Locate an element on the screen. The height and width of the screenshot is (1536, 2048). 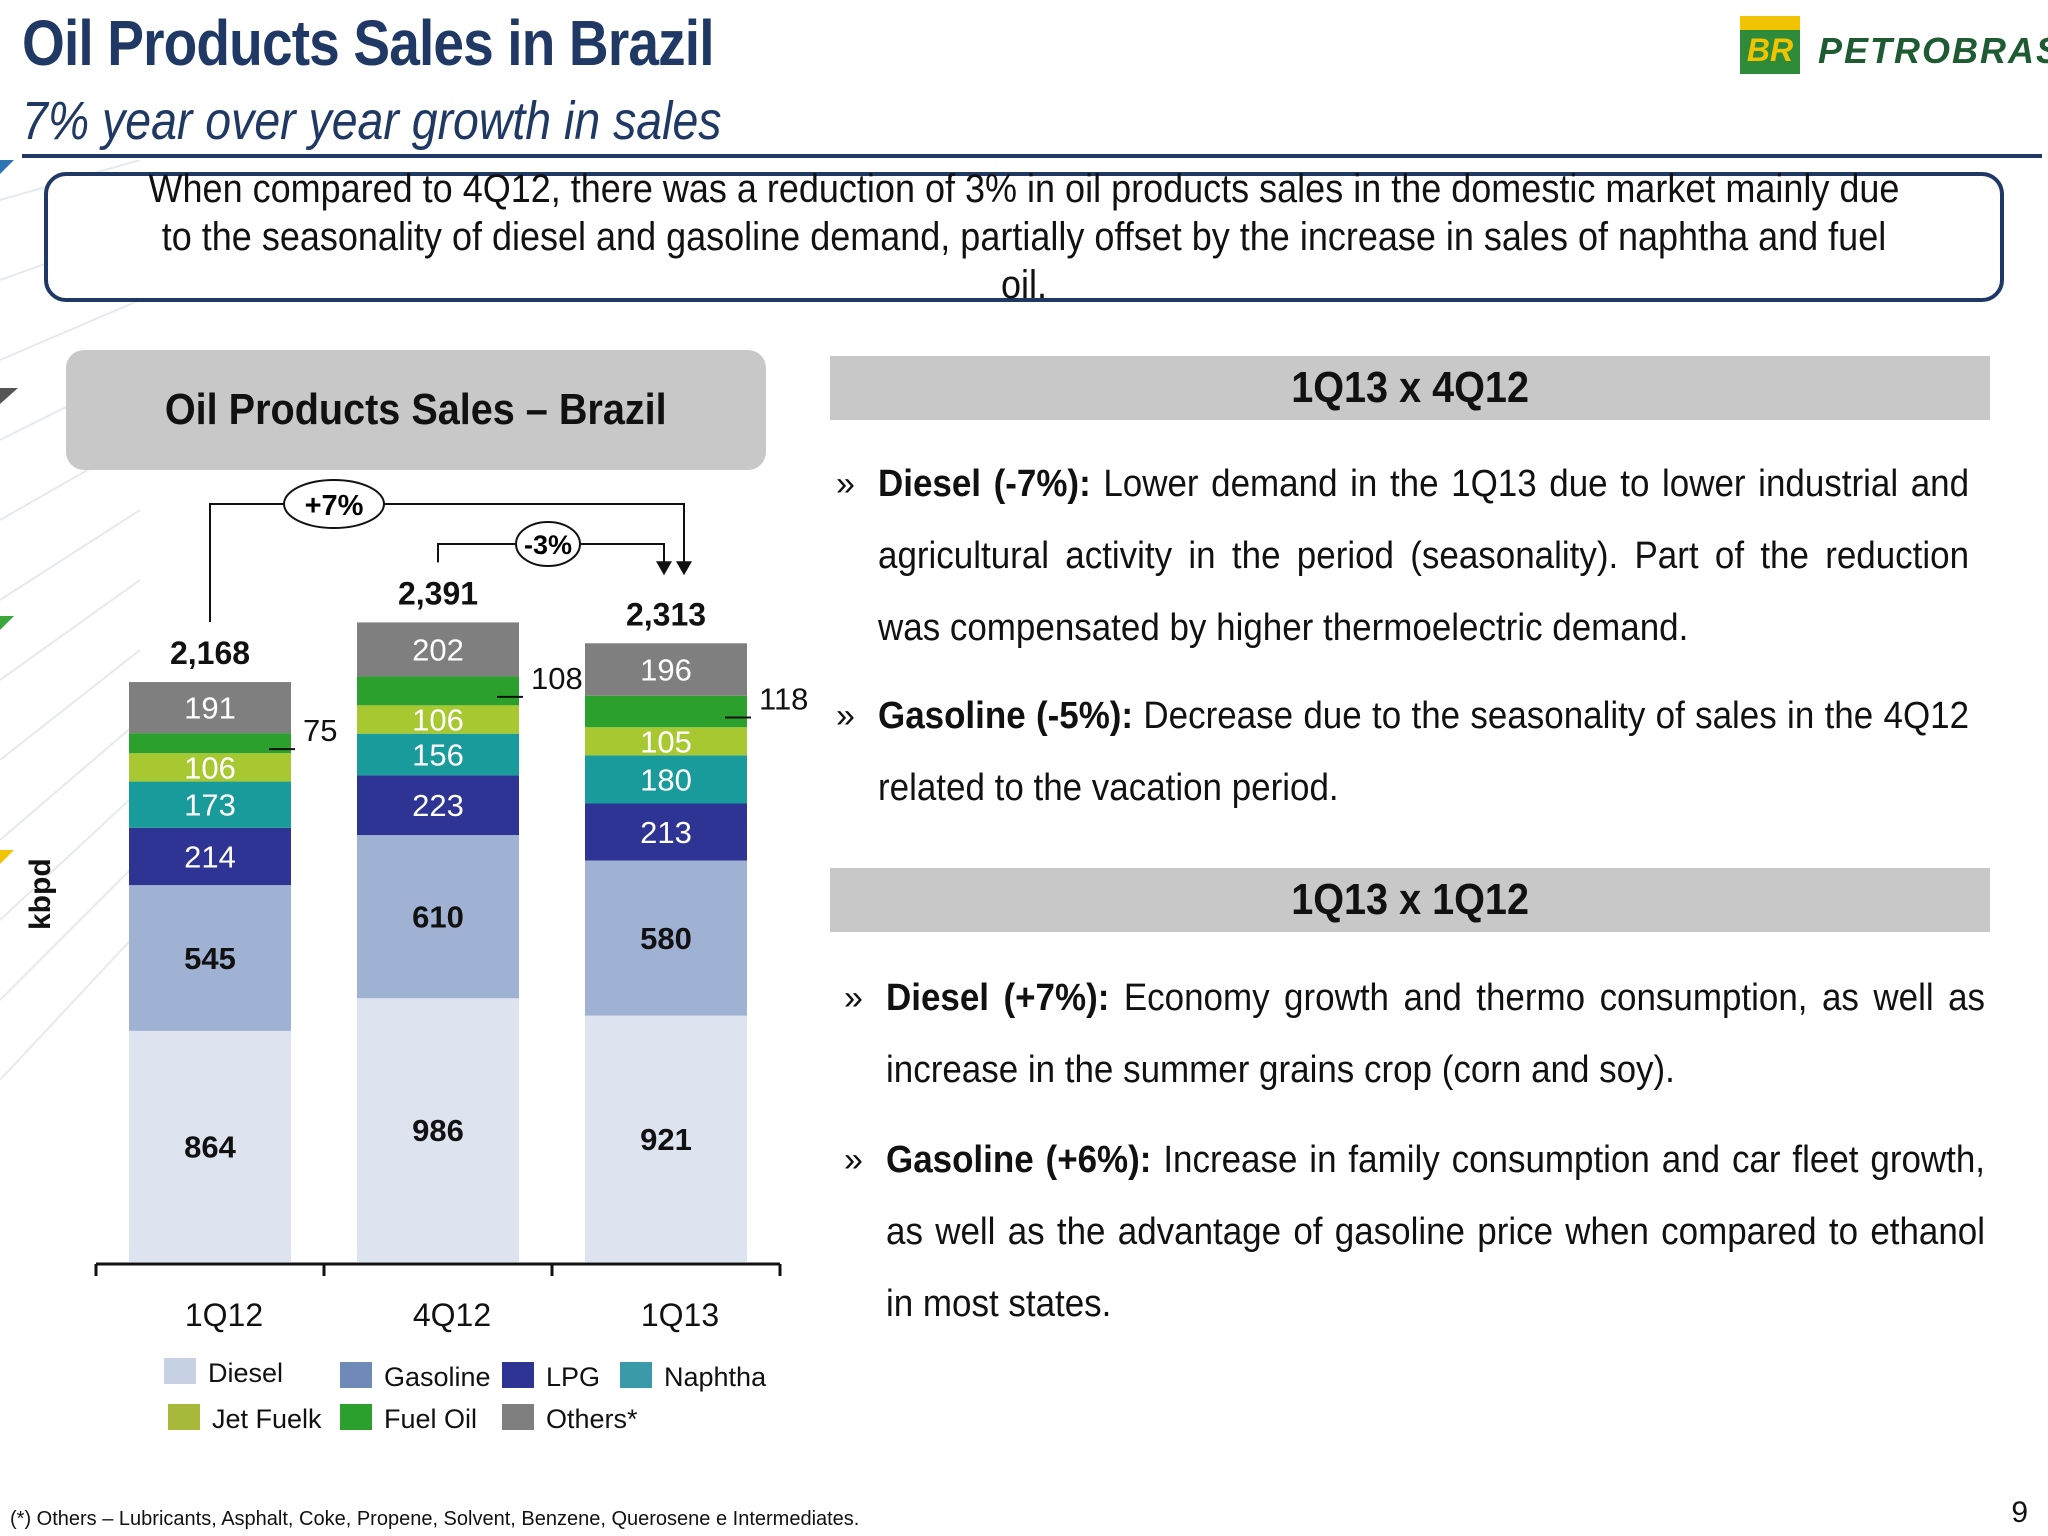
data-label: 610 is located at coordinates (438, 917).